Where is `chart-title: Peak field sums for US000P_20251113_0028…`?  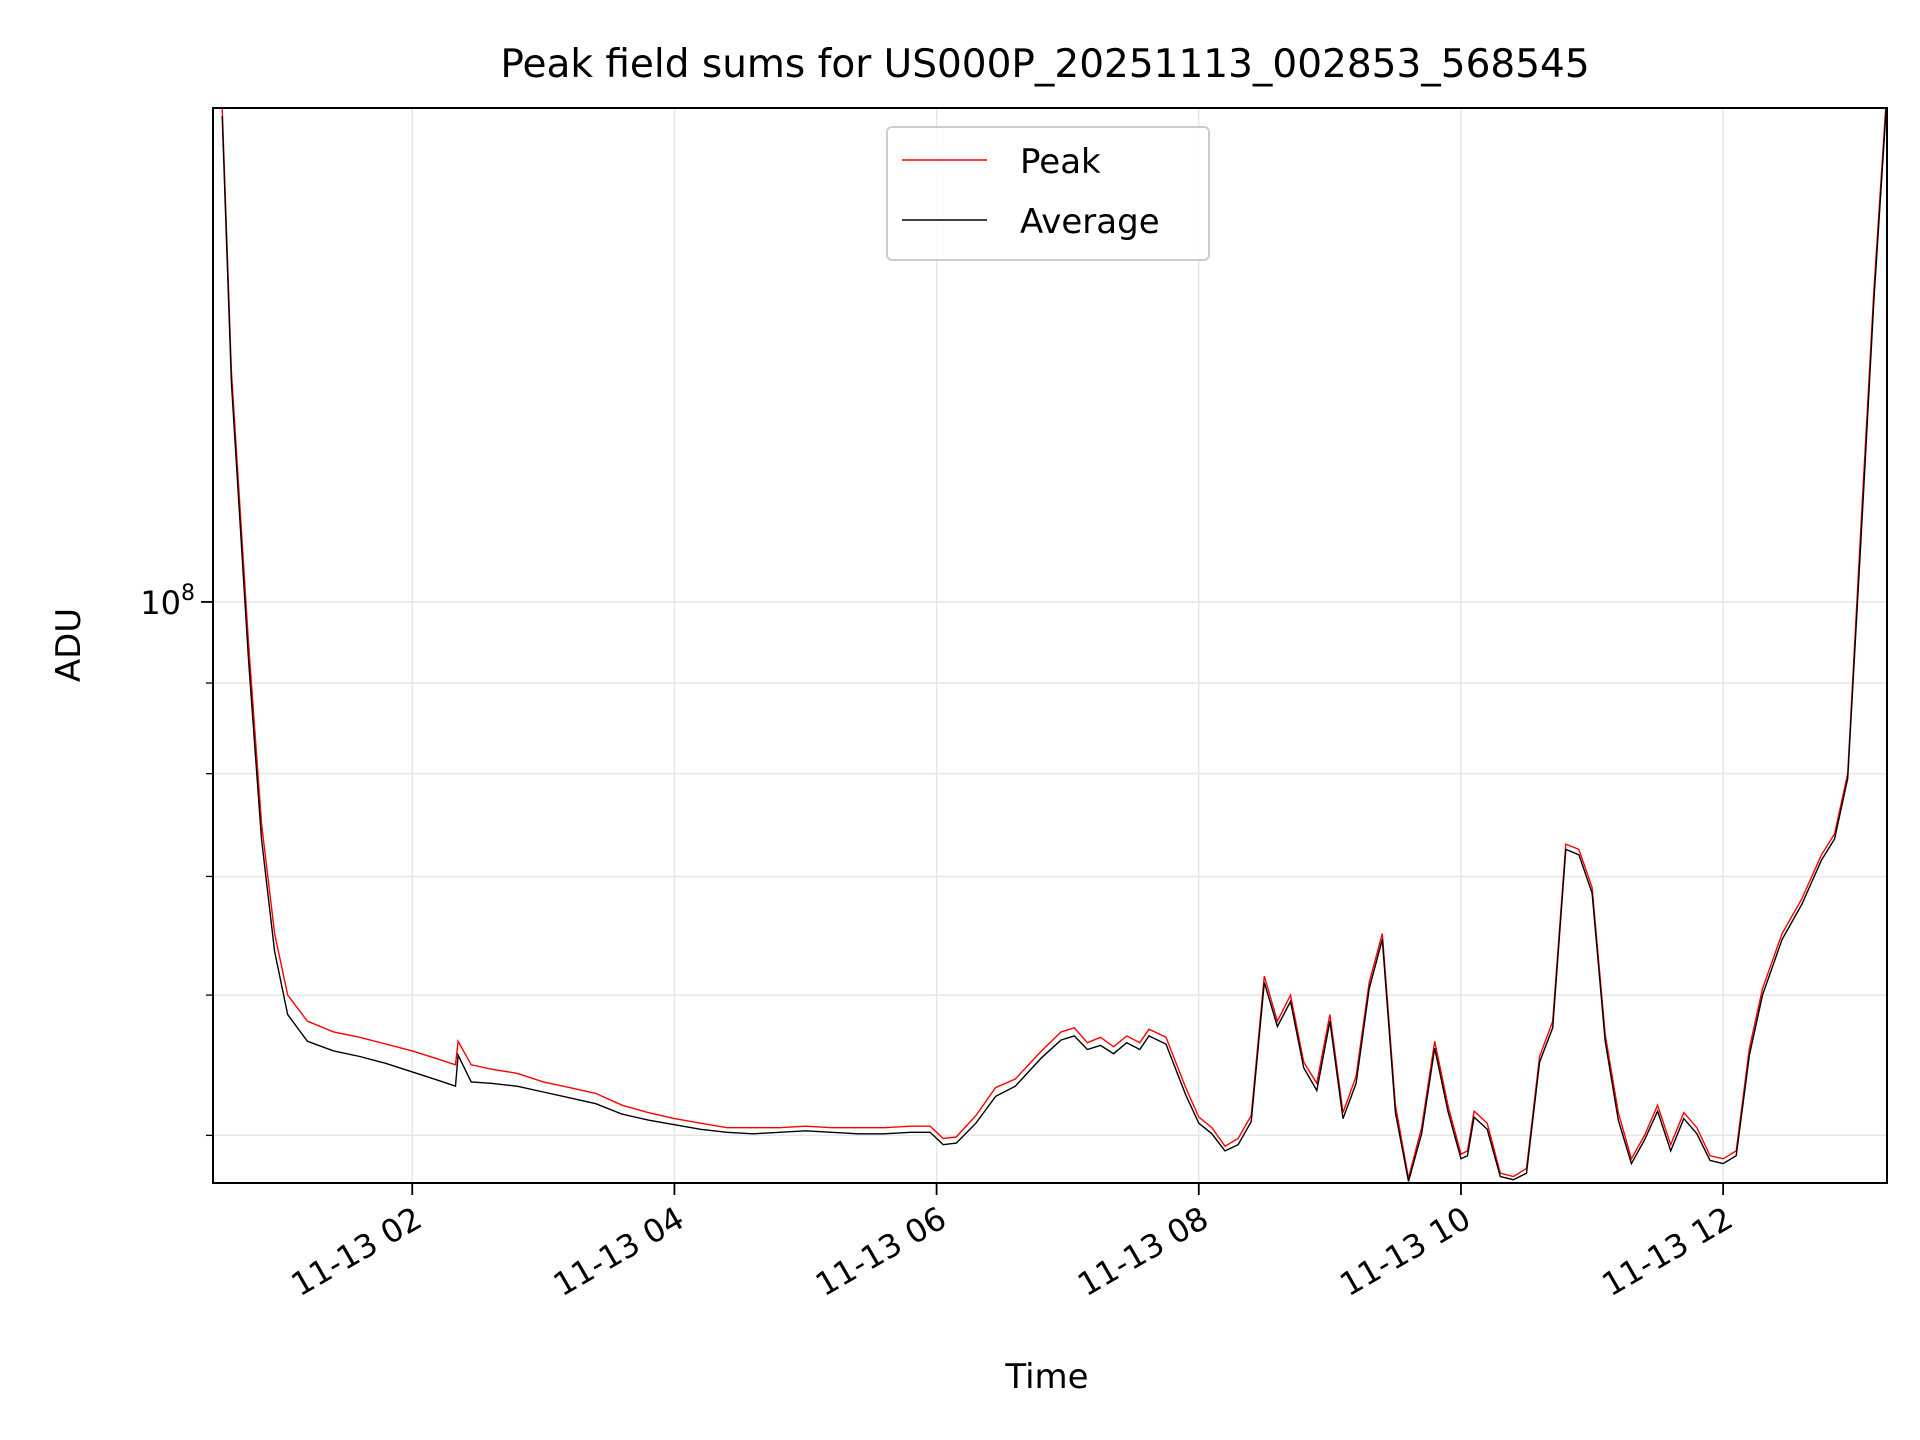
chart-title: Peak field sums for US000P_20251113_0028… is located at coordinates (1044, 64).